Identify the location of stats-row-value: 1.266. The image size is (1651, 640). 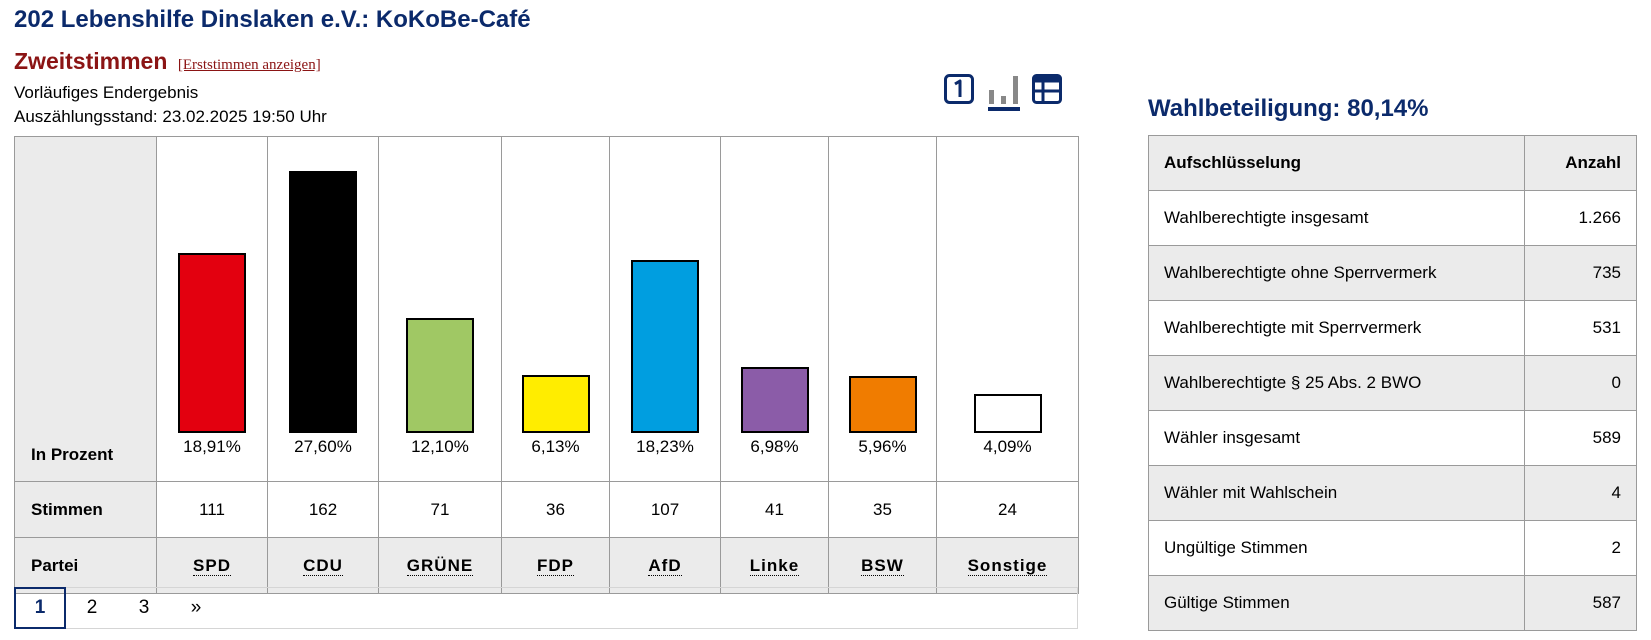
(1580, 218).